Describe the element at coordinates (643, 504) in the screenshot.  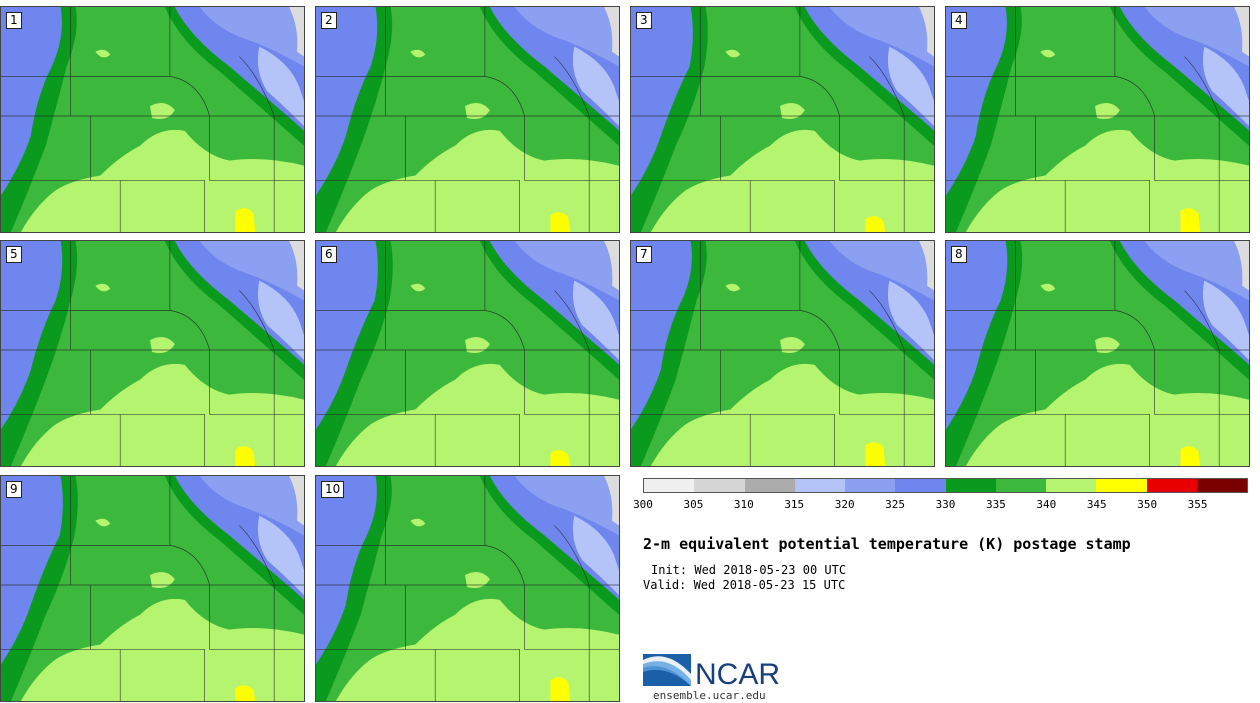
I see `colorbar-tick-label: 300` at that location.